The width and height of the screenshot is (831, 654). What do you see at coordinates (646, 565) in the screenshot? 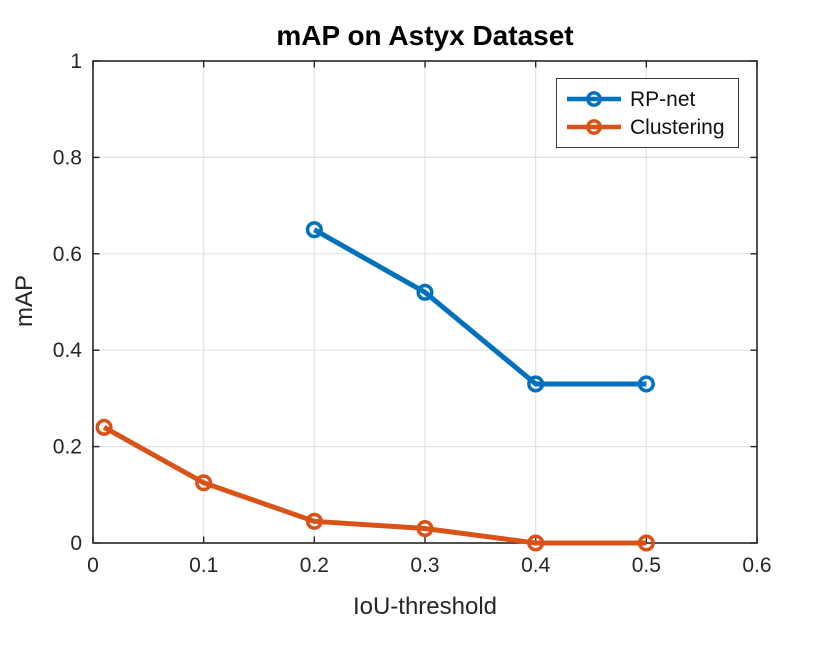
I see `x-tick-label: 0.5` at bounding box center [646, 565].